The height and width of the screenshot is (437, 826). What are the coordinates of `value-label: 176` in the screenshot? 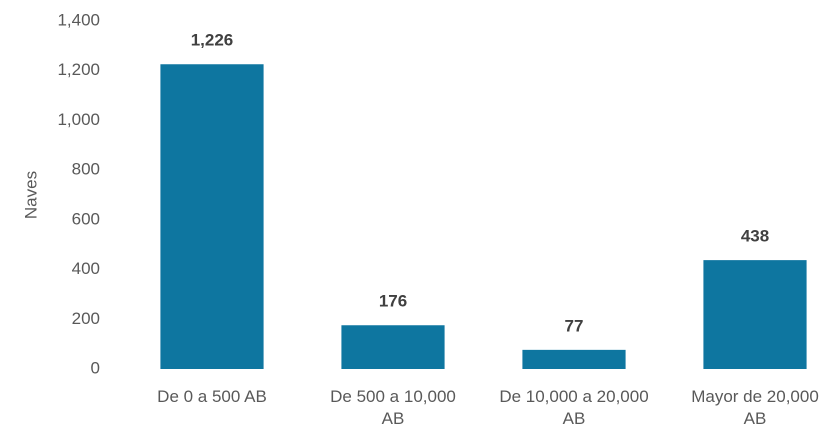 It's located at (393, 301).